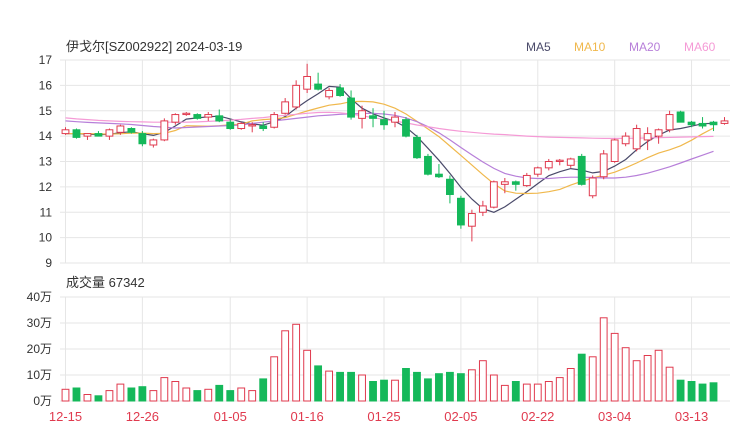 Image resolution: width=740 pixels, height=440 pixels. What do you see at coordinates (39, 349) in the screenshot?
I see `volume-tick-label: 20万` at bounding box center [39, 349].